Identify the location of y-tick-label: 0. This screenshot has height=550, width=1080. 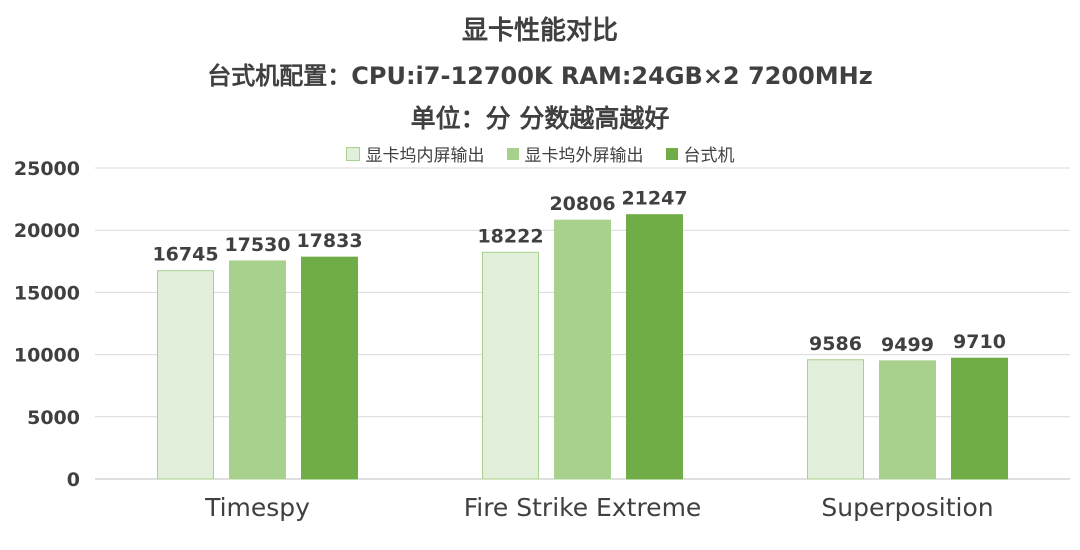
(73, 480).